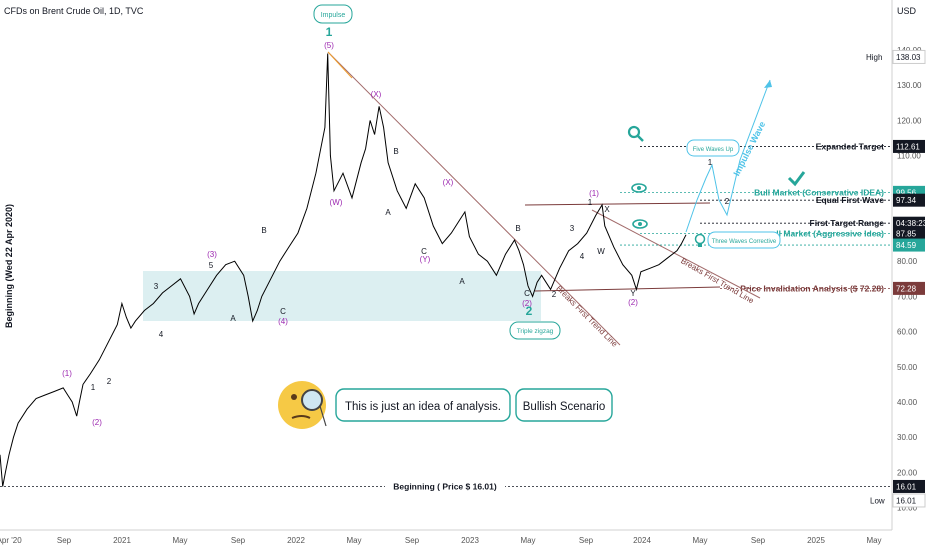 Image resolution: width=932 pixels, height=550 pixels. What do you see at coordinates (342, 296) in the screenshot?
I see `support-zone` at bounding box center [342, 296].